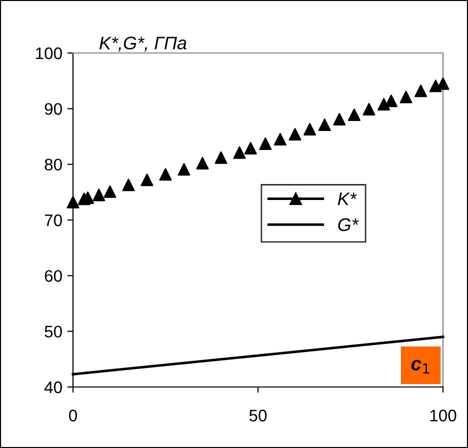 The height and width of the screenshot is (448, 468). Describe the element at coordinates (53, 164) in the screenshot. I see `y-tick-label: 80` at that location.